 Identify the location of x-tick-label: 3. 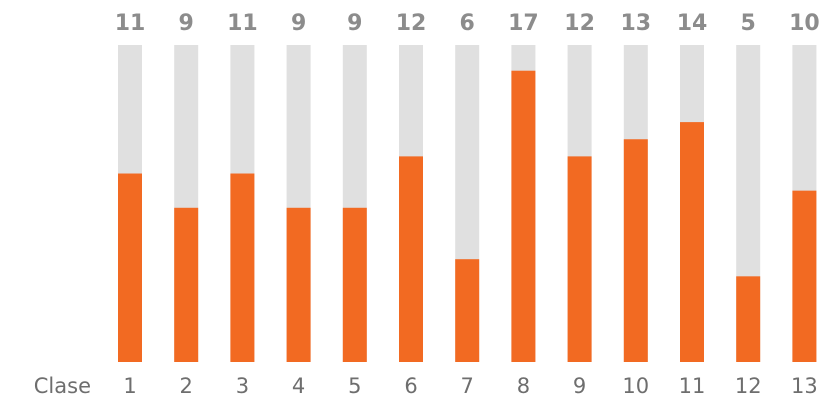
(242, 386).